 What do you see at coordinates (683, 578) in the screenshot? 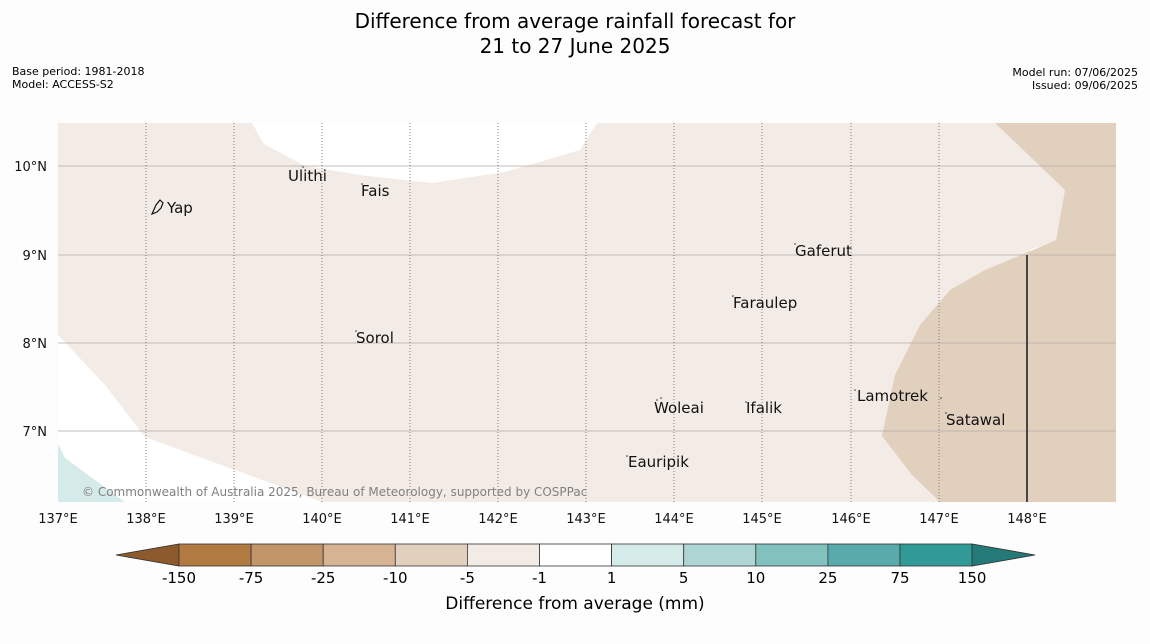
I see `colorbar-tick-label: 5` at bounding box center [683, 578].